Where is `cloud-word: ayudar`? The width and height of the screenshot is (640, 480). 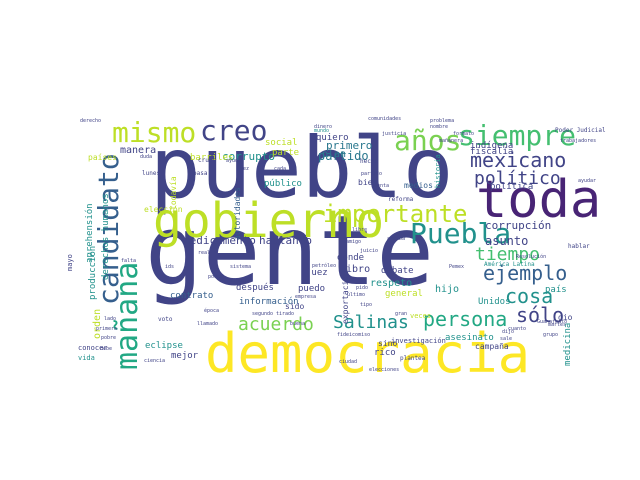
cloud-word: ayudar is located at coordinates (587, 181).